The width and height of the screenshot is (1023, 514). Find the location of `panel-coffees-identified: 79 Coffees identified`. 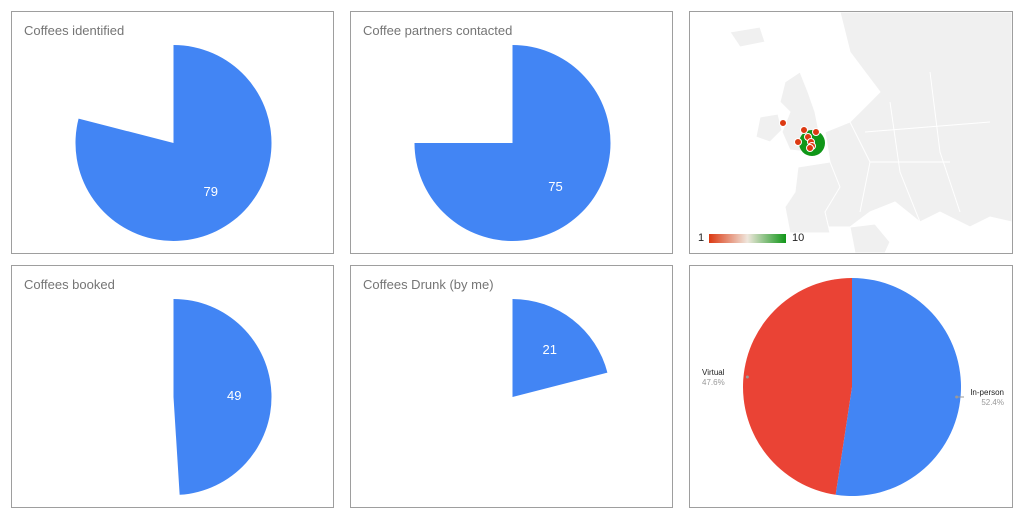

panel-coffees-identified: 79 Coffees identified is located at coordinates (172, 132).